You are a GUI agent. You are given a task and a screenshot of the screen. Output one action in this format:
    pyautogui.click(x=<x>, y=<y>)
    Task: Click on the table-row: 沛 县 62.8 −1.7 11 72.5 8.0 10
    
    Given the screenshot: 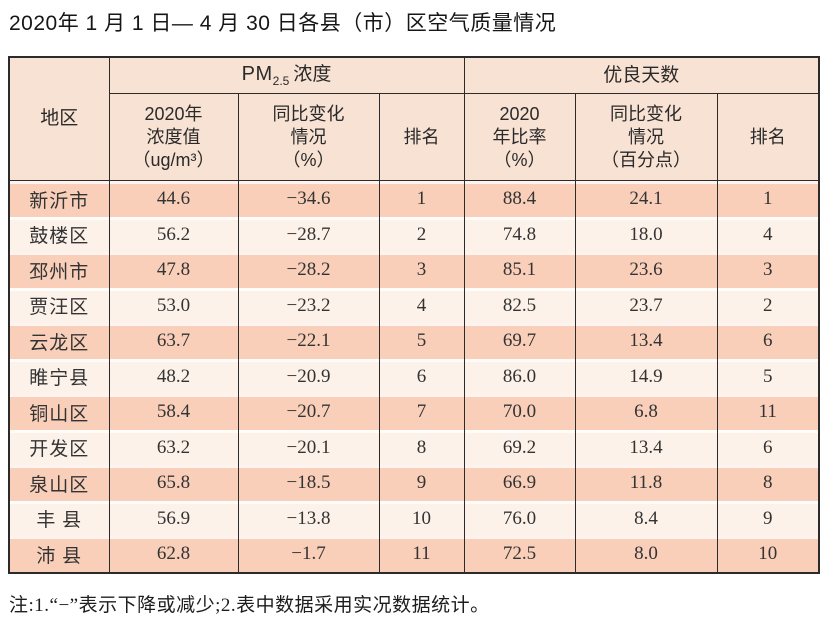 What is the action you would take?
    pyautogui.click(x=414, y=554)
    